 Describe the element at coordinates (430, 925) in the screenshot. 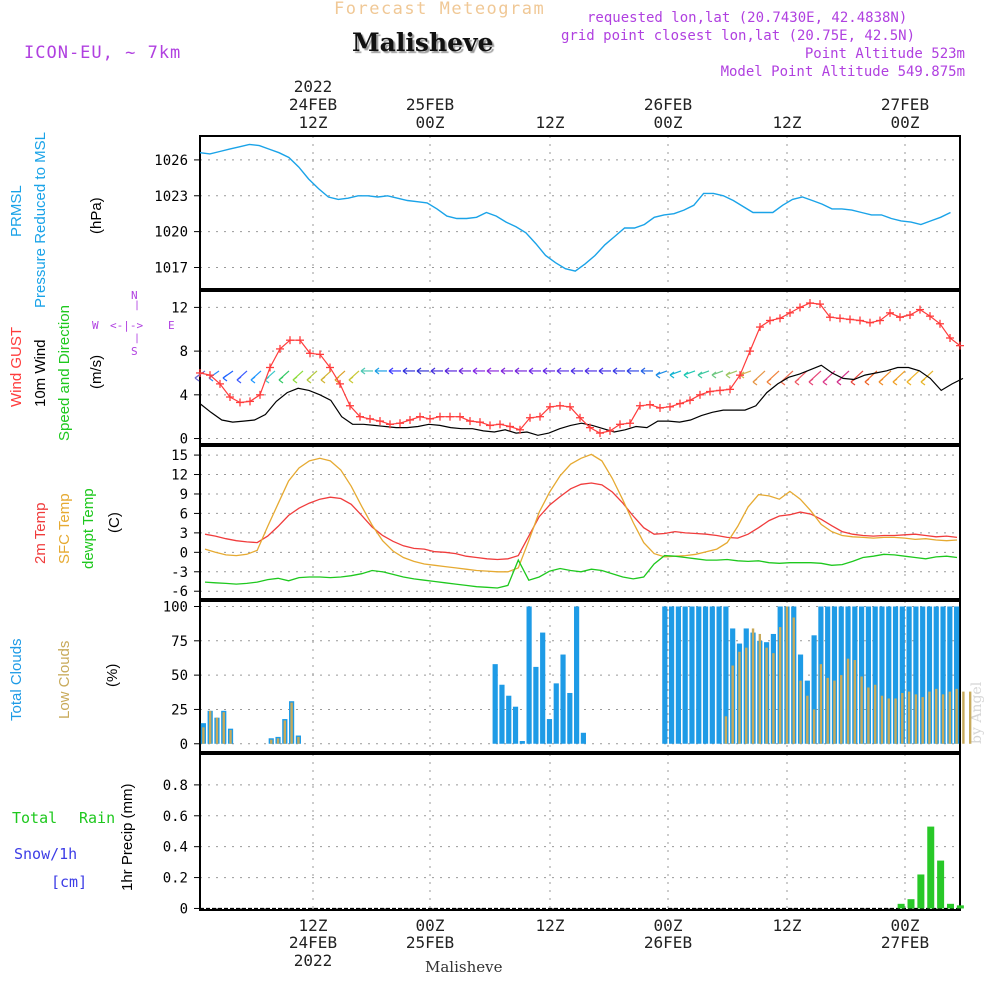

I see `bottom-time-hour: 00Z` at that location.